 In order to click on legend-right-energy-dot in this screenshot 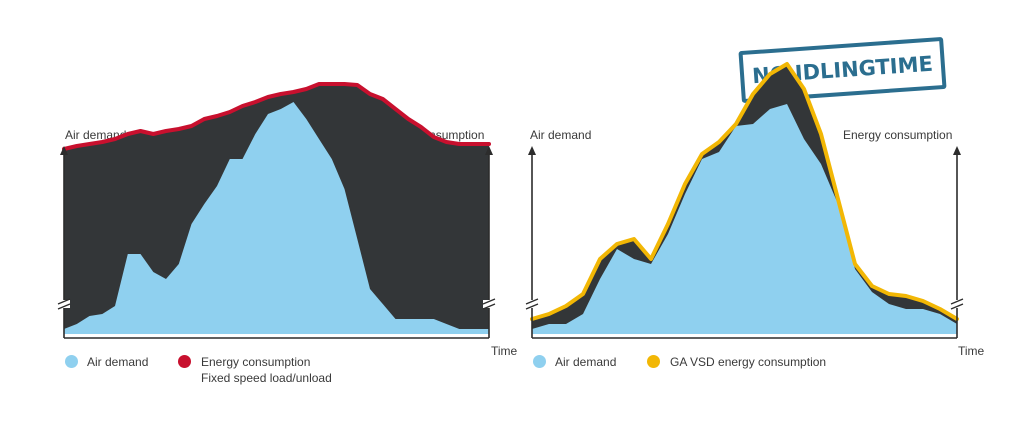, I will do `click(653, 361)`.